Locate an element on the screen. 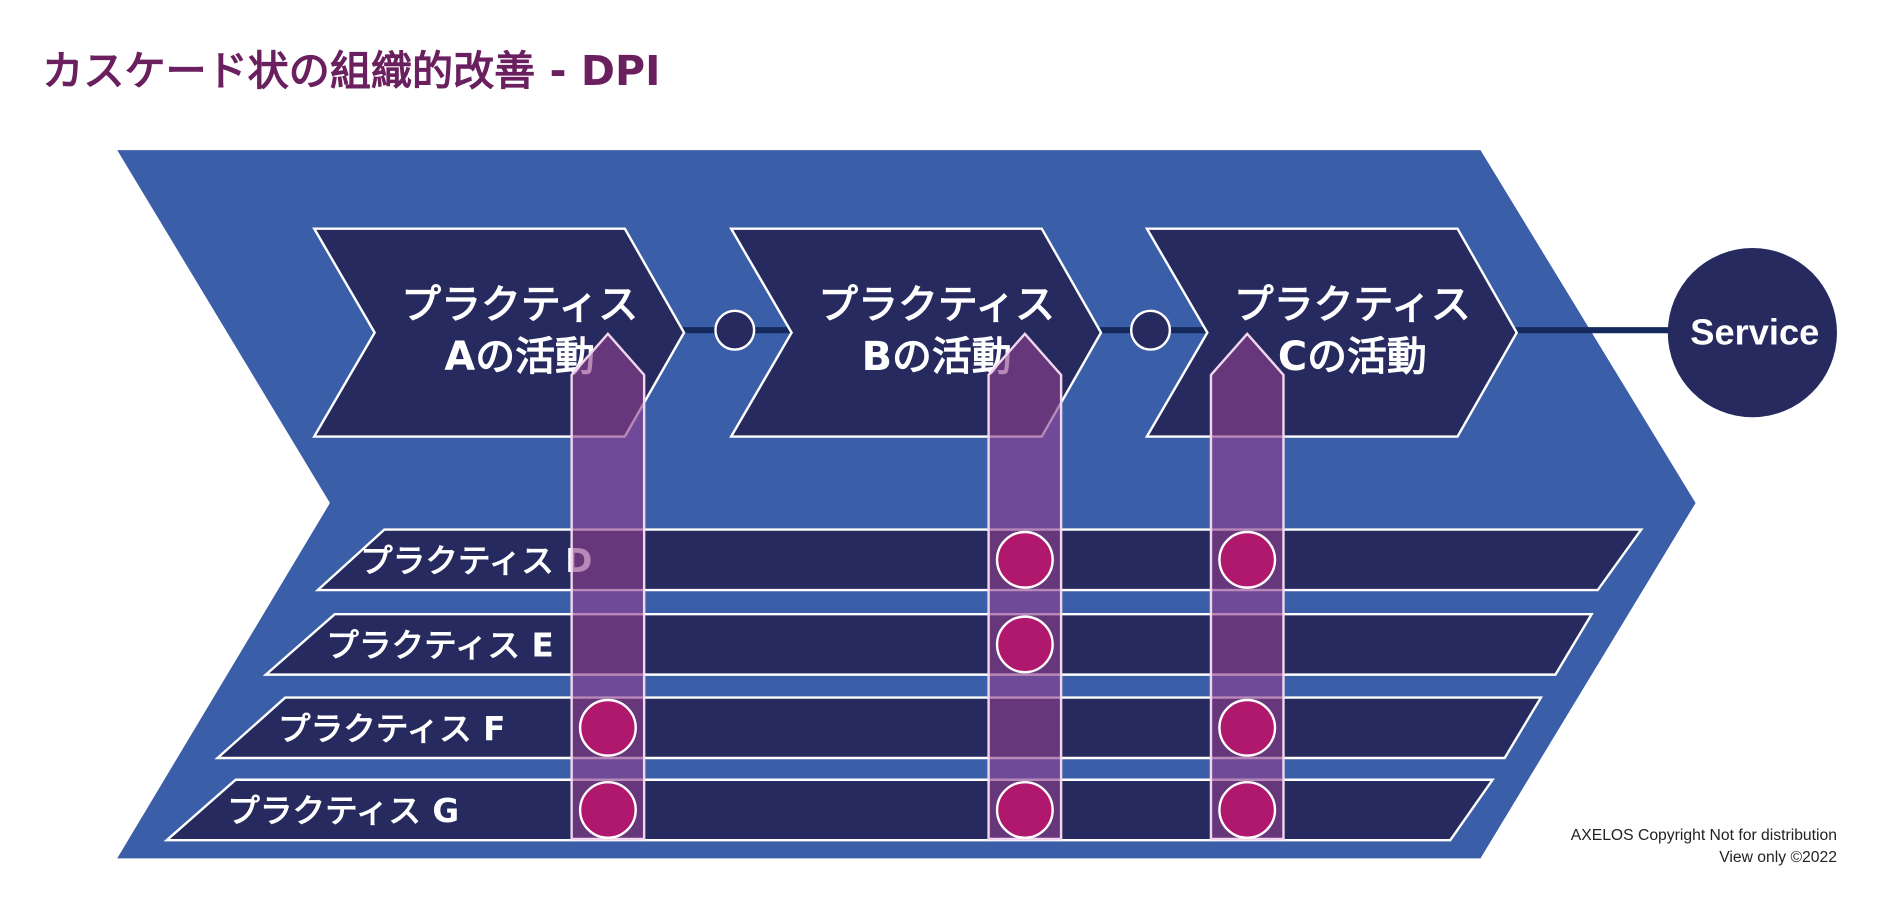  practice-row-label: プラクティス G is located at coordinates (343, 811).